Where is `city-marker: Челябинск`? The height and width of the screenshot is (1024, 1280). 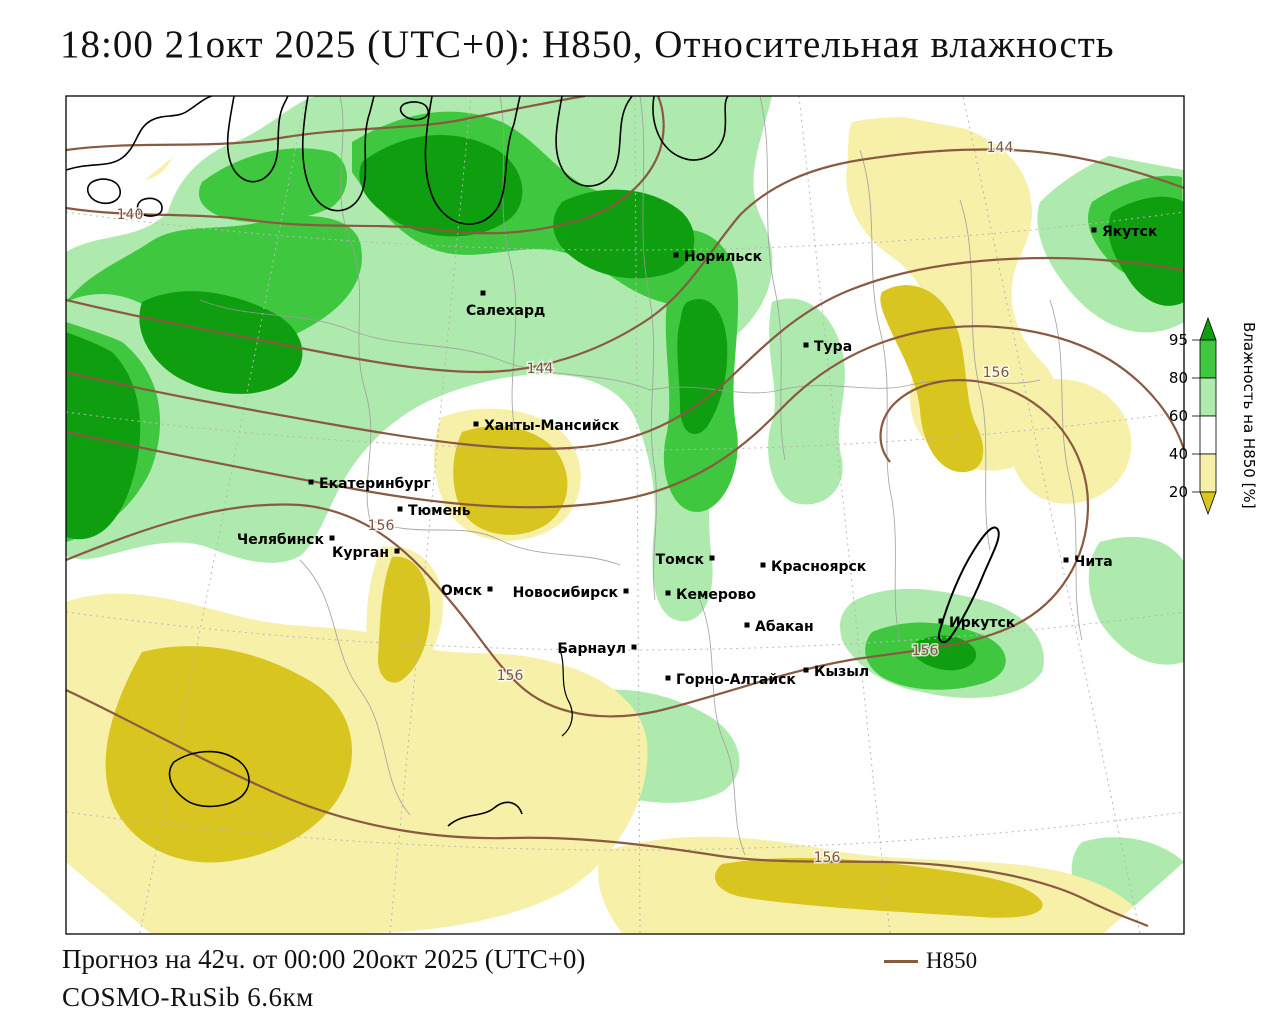 city-marker: Челябинск is located at coordinates (286, 540).